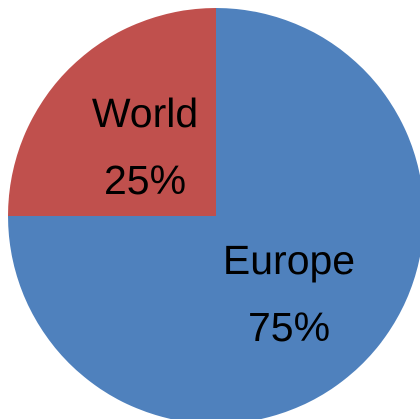 The width and height of the screenshot is (420, 419). Describe the element at coordinates (289, 260) in the screenshot. I see `slice-label-europe-name: Europe` at that location.